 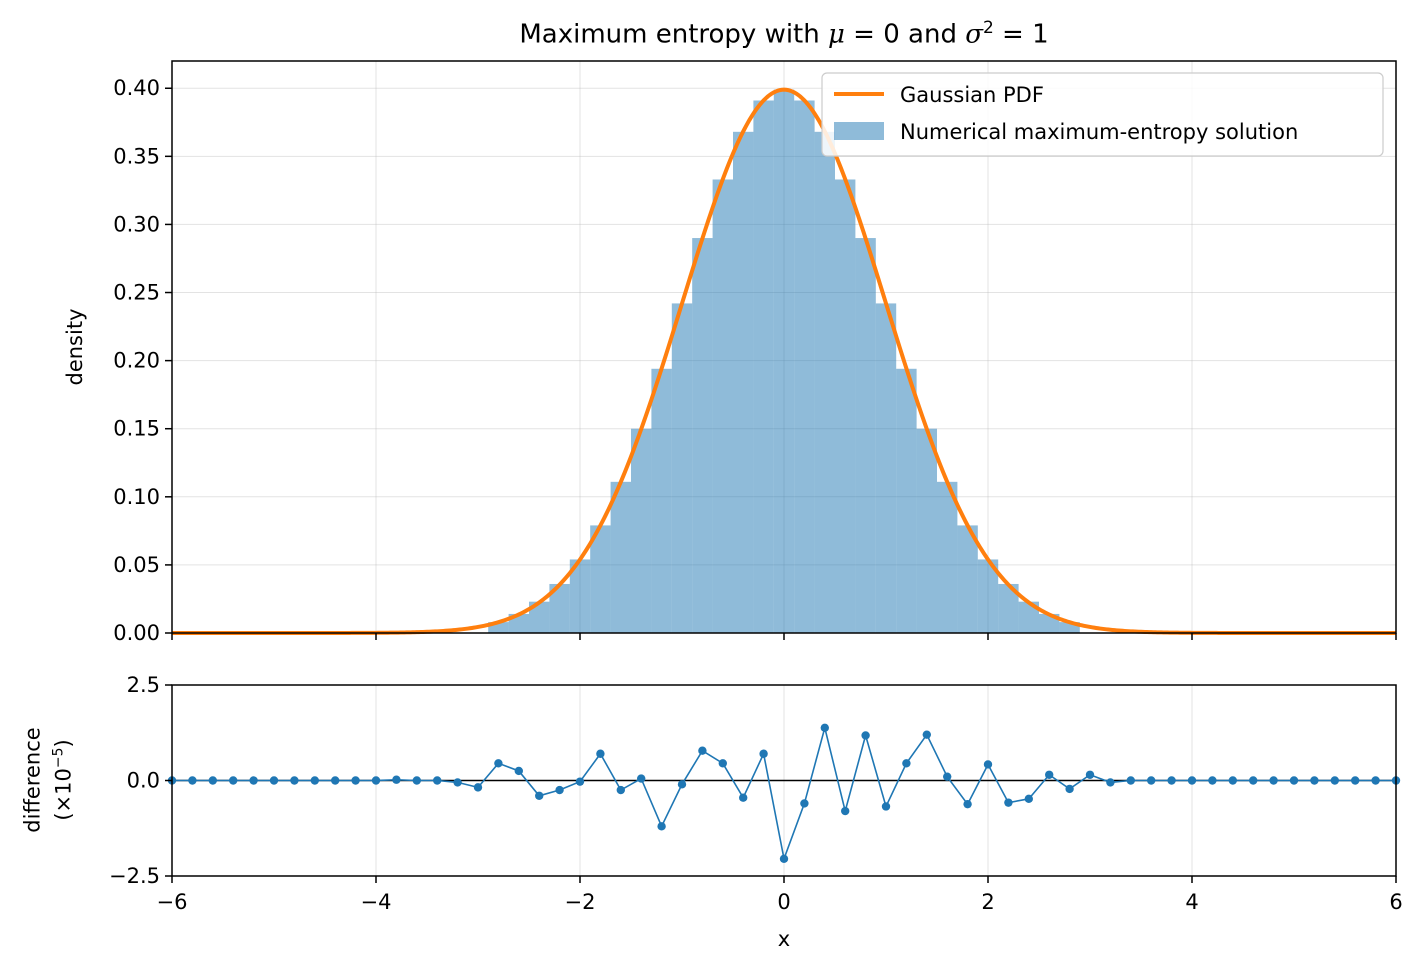 What do you see at coordinates (136, 497) in the screenshot?
I see `top-ytick-label-2: 0.10` at bounding box center [136, 497].